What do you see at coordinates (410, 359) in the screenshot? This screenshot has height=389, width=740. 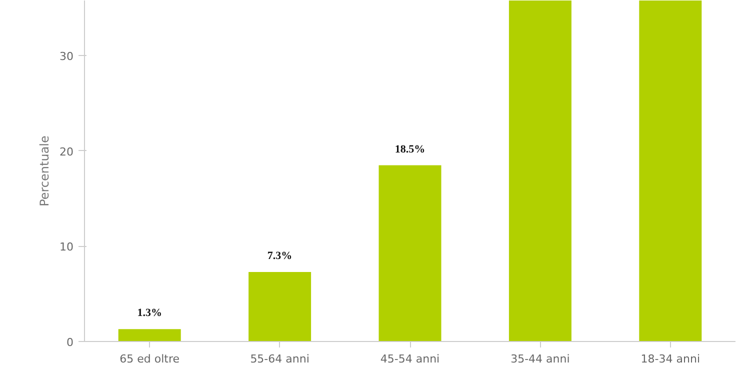 I see `x-tick-label: 45-54 anni` at bounding box center [410, 359].